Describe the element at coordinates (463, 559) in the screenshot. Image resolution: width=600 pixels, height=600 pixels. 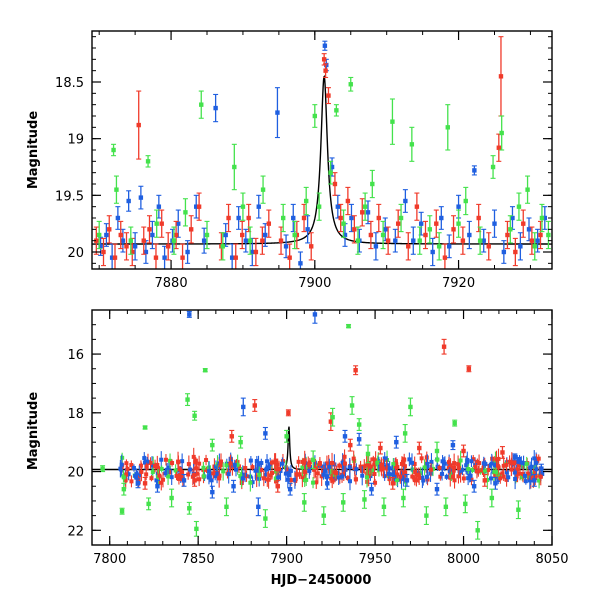
I see `x-tick-label: 8000` at that location.